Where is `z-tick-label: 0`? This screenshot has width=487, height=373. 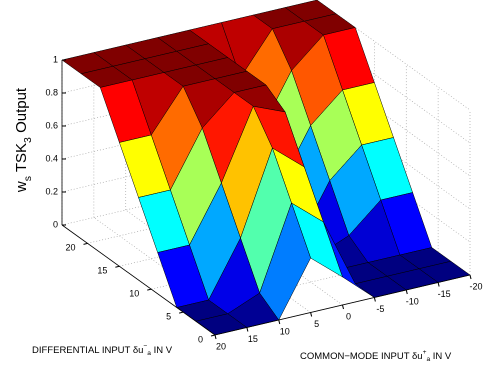 z-tick-label: 0 is located at coordinates (55, 224).